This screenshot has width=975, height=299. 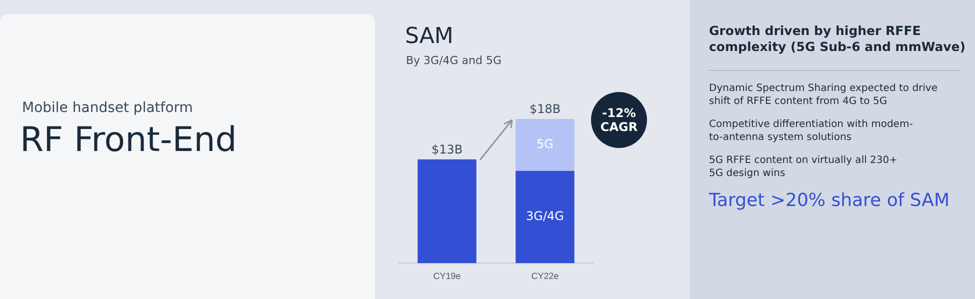 What do you see at coordinates (545, 109) in the screenshot?
I see `annotation: $18B` at bounding box center [545, 109].